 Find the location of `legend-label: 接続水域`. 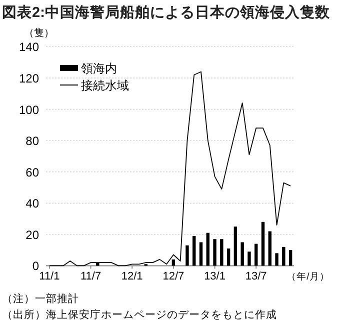

legend-label: 接続水域 is located at coordinates (105, 85).